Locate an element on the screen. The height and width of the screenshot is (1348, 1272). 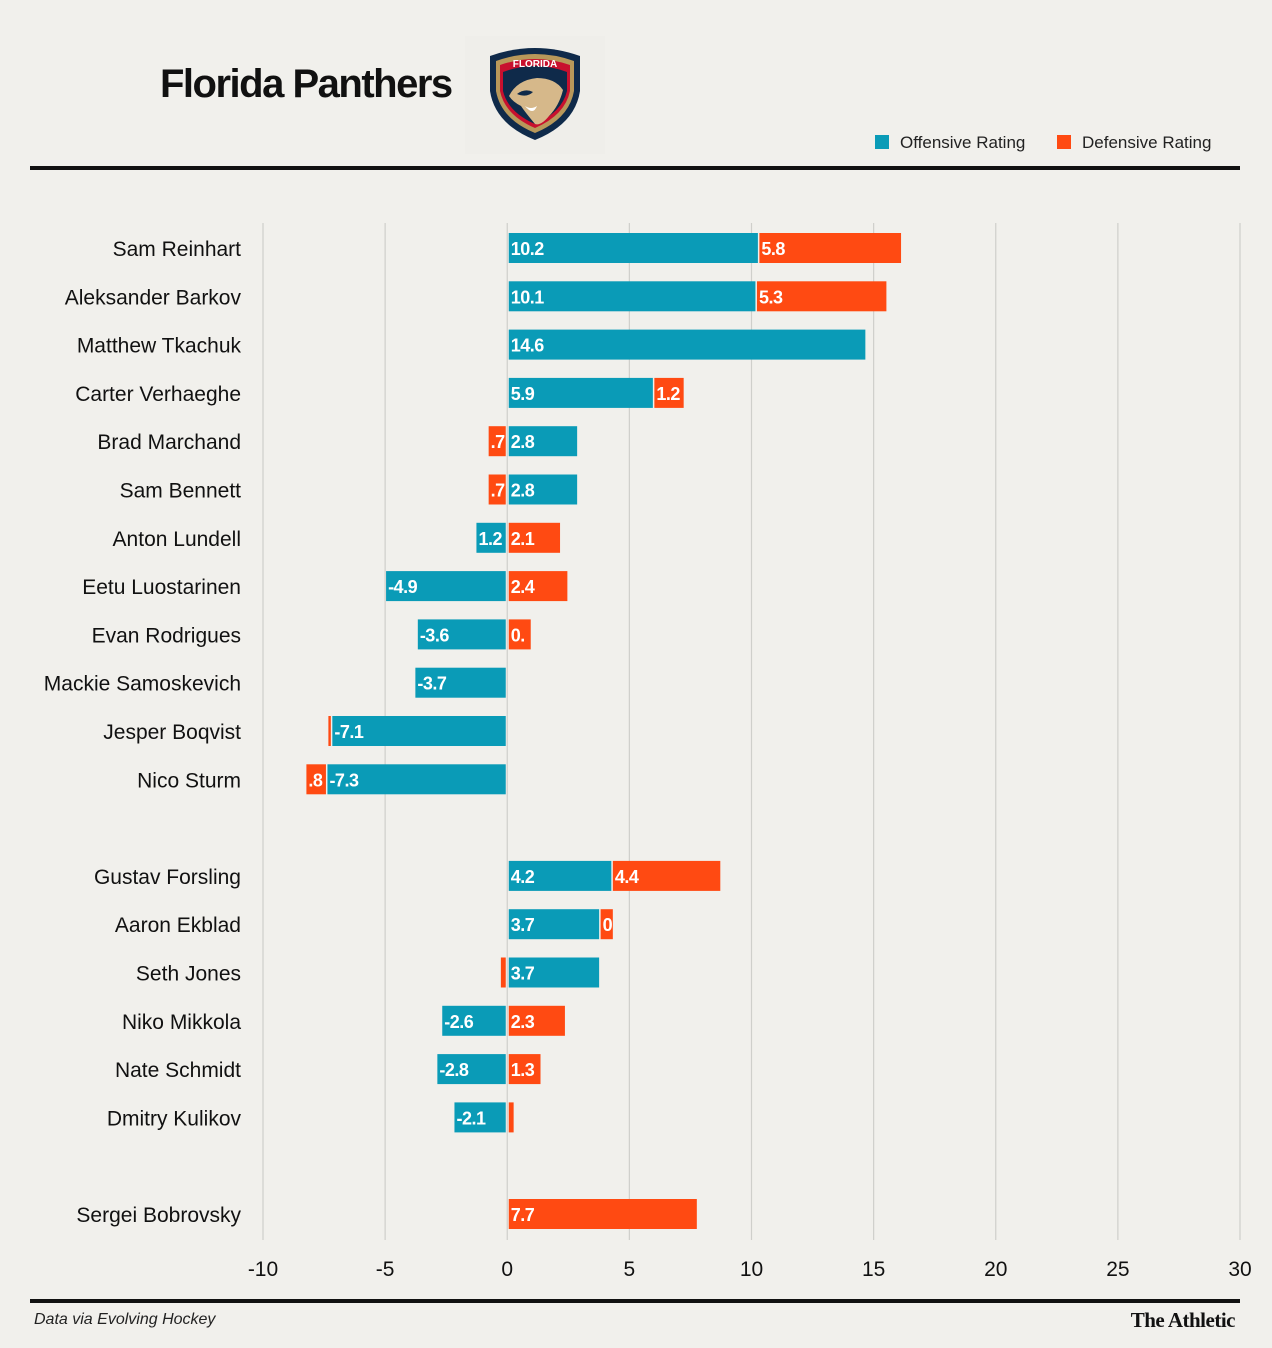
defense-value-label: 5.3 is located at coordinates (771, 297).